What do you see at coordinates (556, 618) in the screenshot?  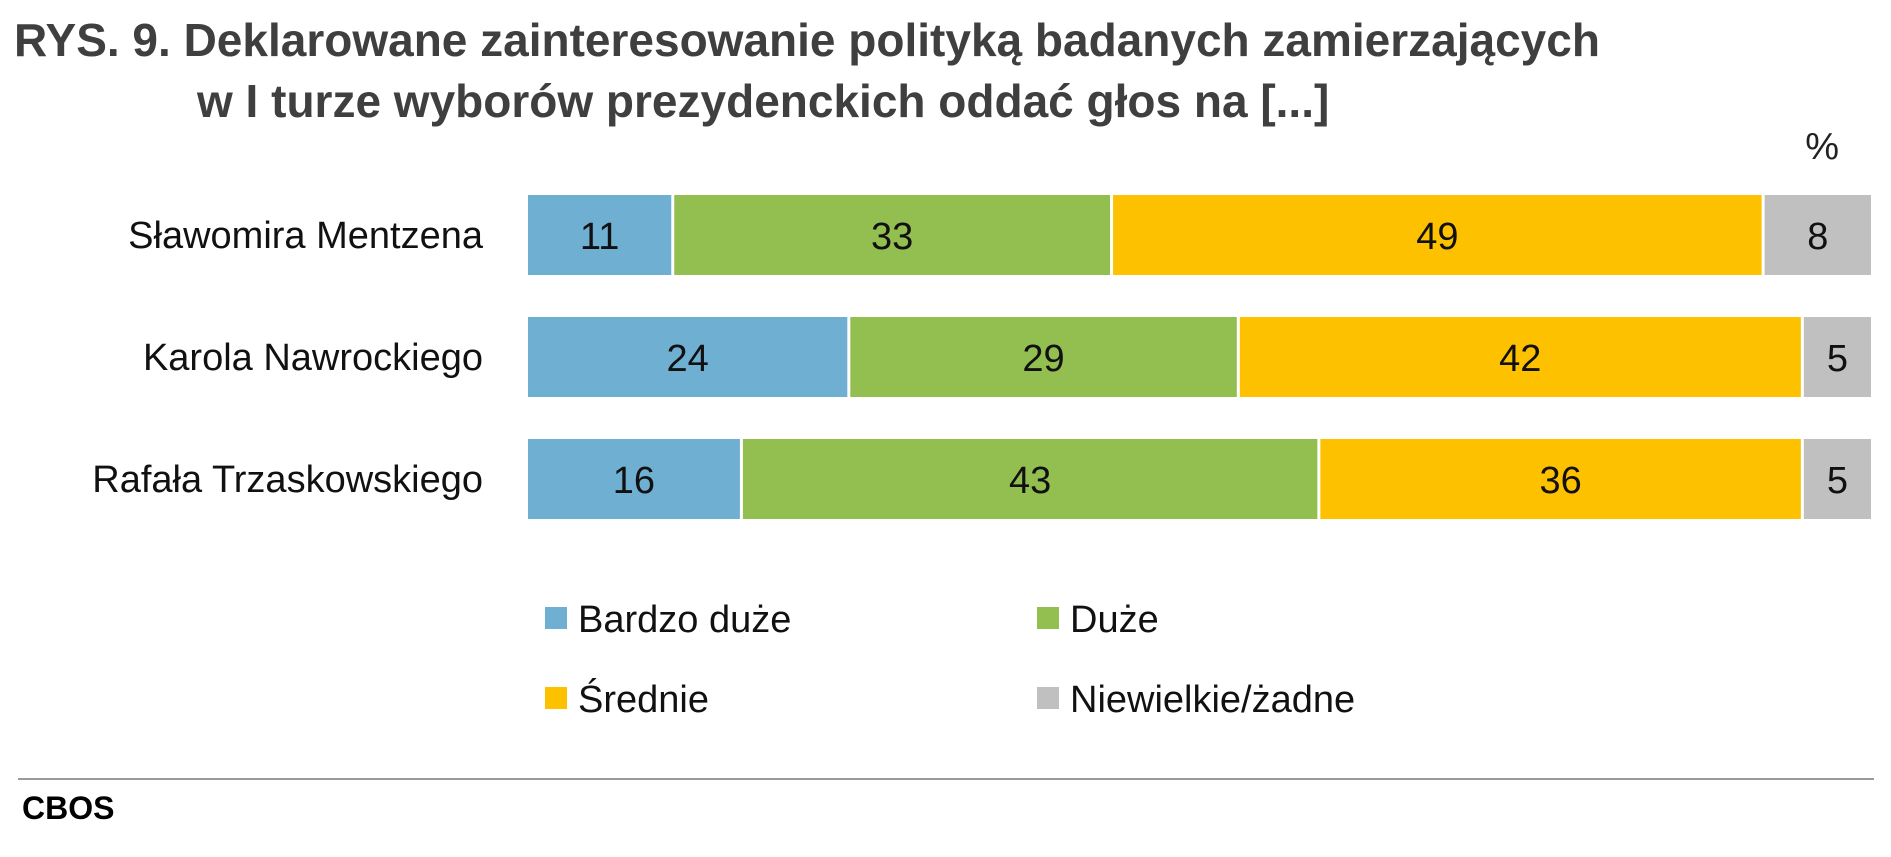 I see `legend-swatch-bardzo-duze` at bounding box center [556, 618].